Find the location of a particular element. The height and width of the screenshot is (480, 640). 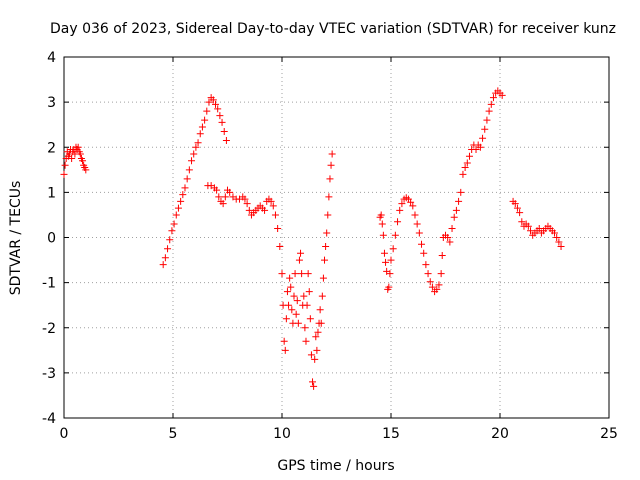

y-tick-label: 1 is located at coordinates (51, 193).